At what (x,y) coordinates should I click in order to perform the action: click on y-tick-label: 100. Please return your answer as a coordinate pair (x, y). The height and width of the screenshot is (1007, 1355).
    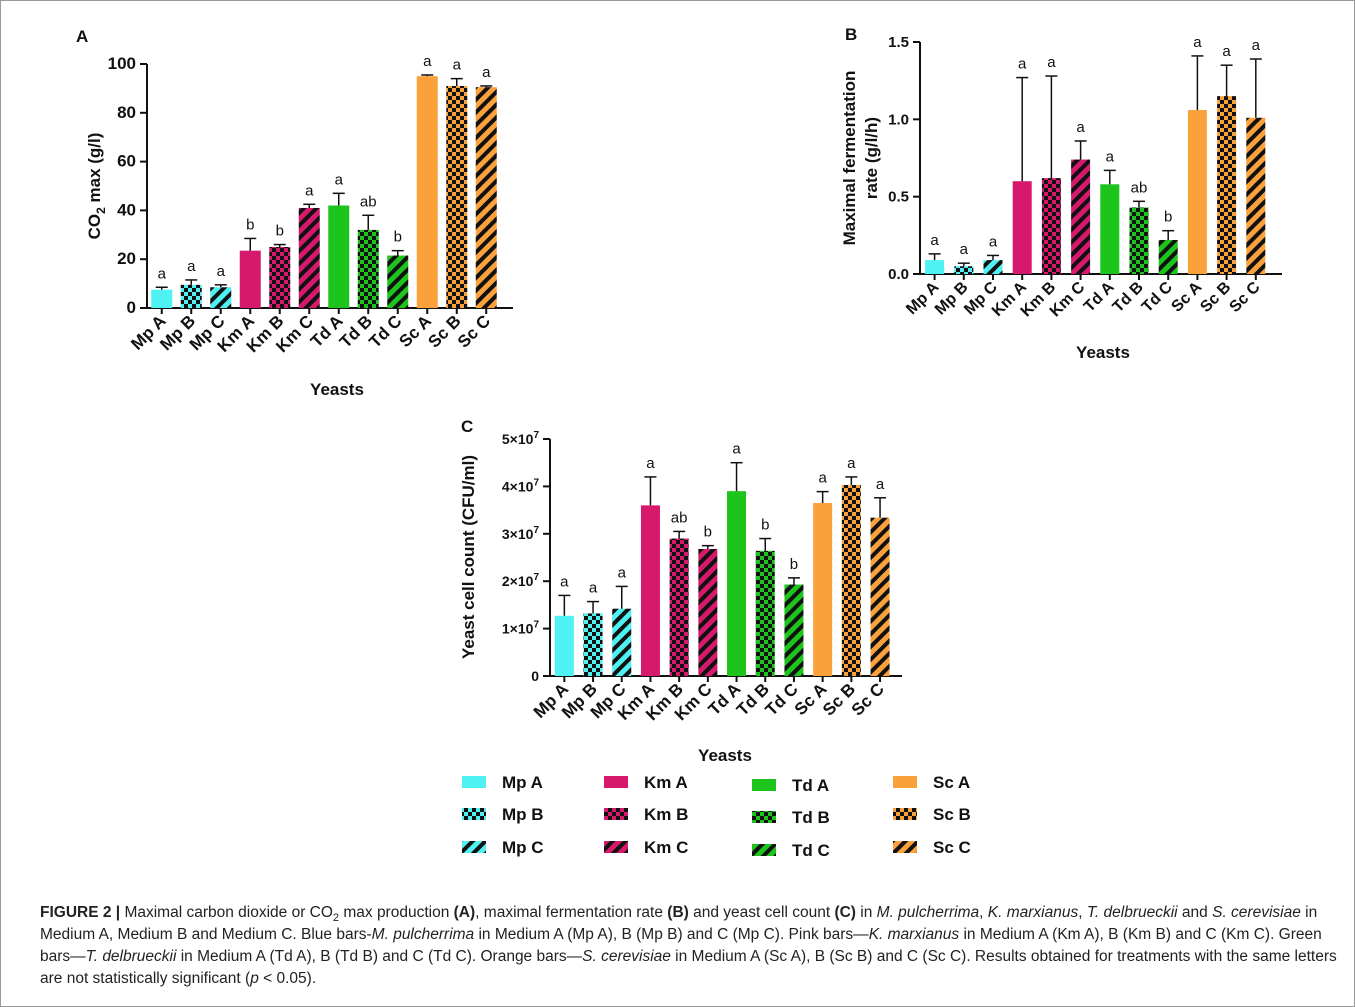
    Looking at the image, I should click on (122, 63).